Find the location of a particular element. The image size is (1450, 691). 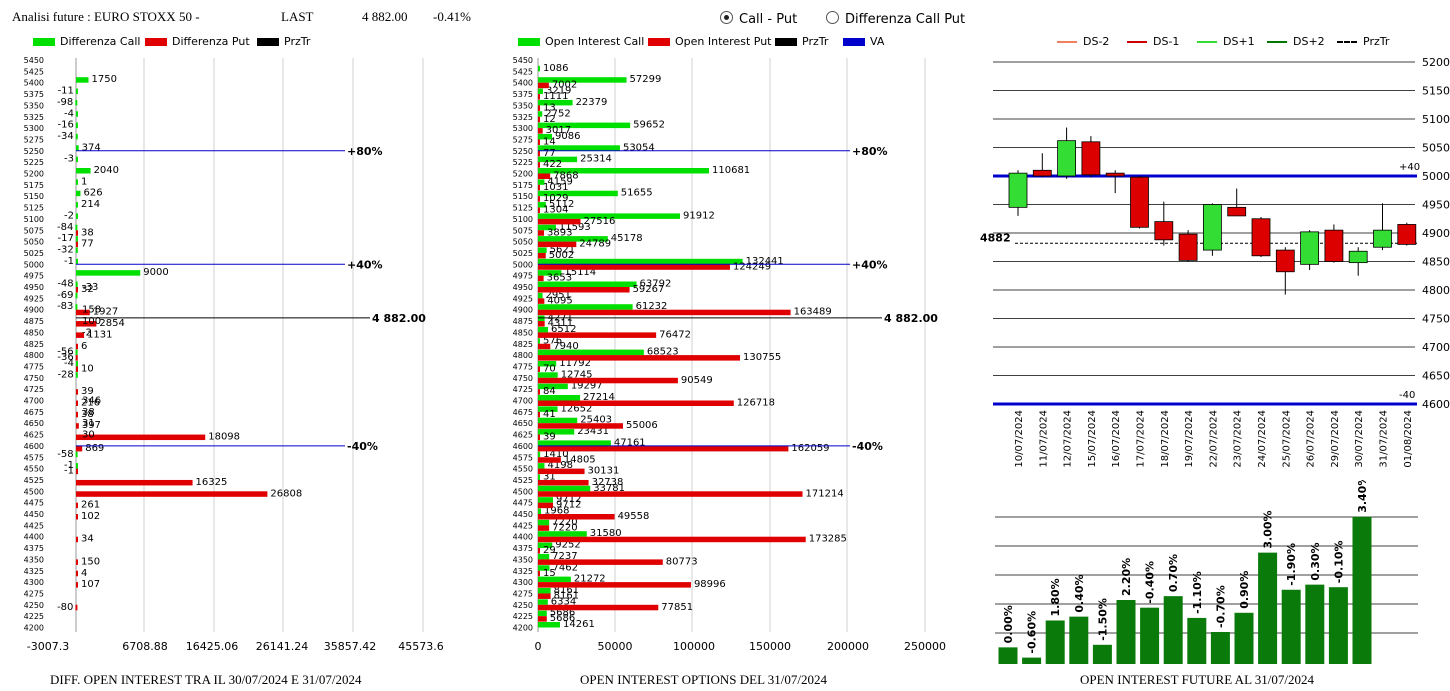

oi-bar-label: 0.30% is located at coordinates (1315, 561).